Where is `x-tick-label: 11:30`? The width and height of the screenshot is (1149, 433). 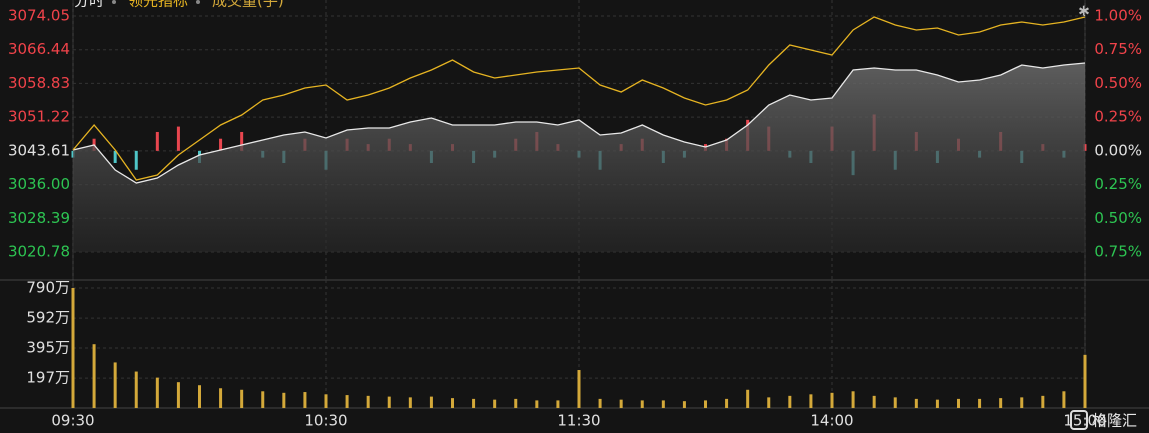
x-tick-label: 11:30 is located at coordinates (578, 421).